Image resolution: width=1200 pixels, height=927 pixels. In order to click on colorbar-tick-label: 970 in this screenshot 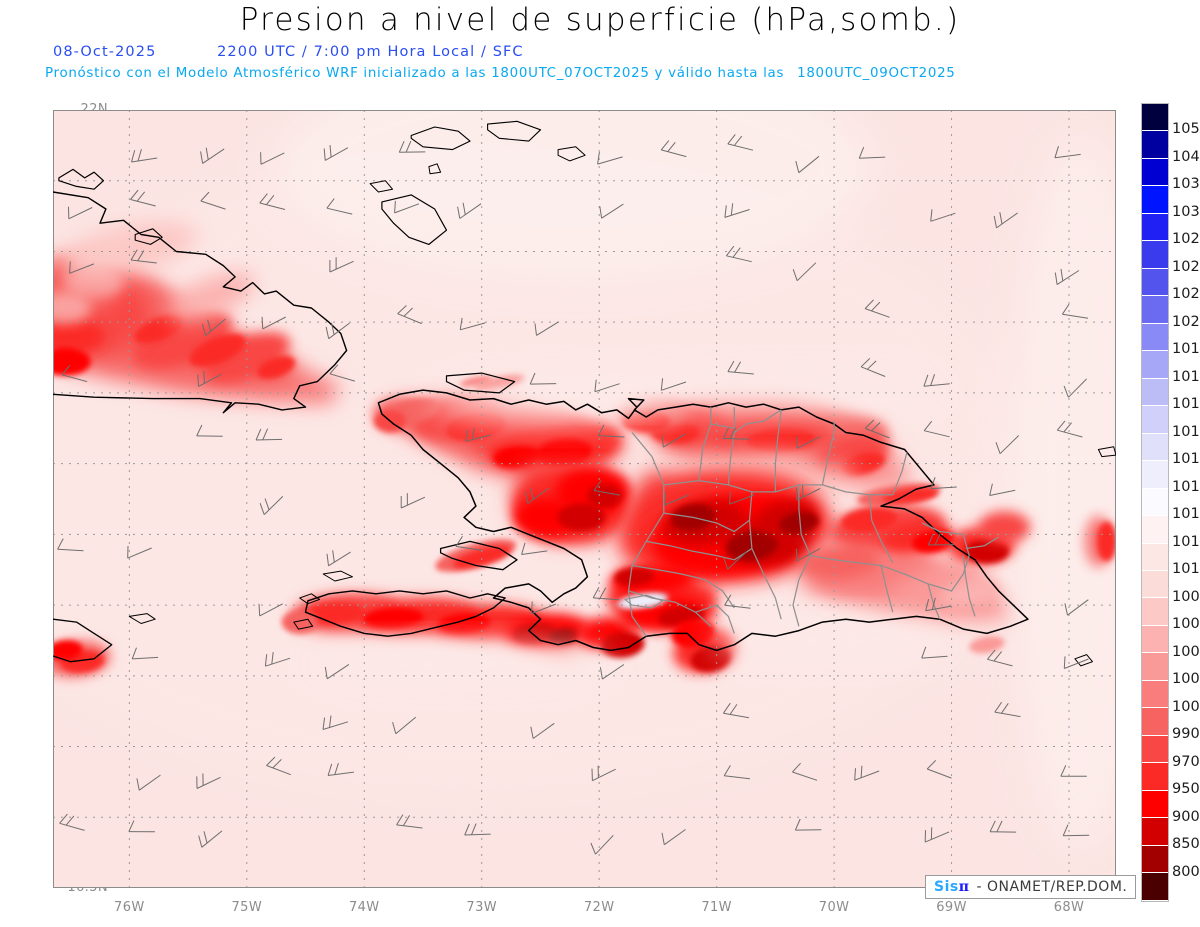, I will do `click(1186, 761)`.